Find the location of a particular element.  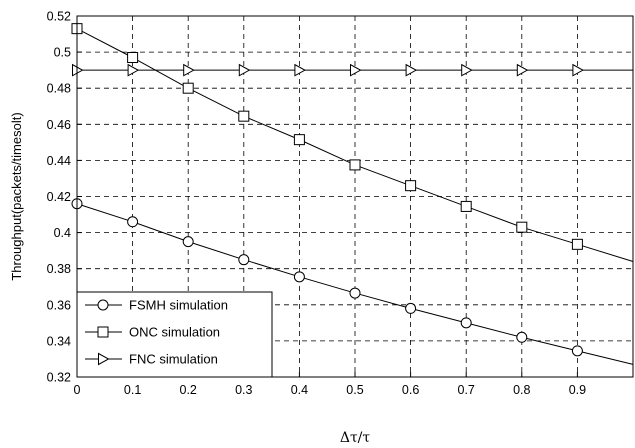

legend-label: FNC simulation is located at coordinates (173, 359).